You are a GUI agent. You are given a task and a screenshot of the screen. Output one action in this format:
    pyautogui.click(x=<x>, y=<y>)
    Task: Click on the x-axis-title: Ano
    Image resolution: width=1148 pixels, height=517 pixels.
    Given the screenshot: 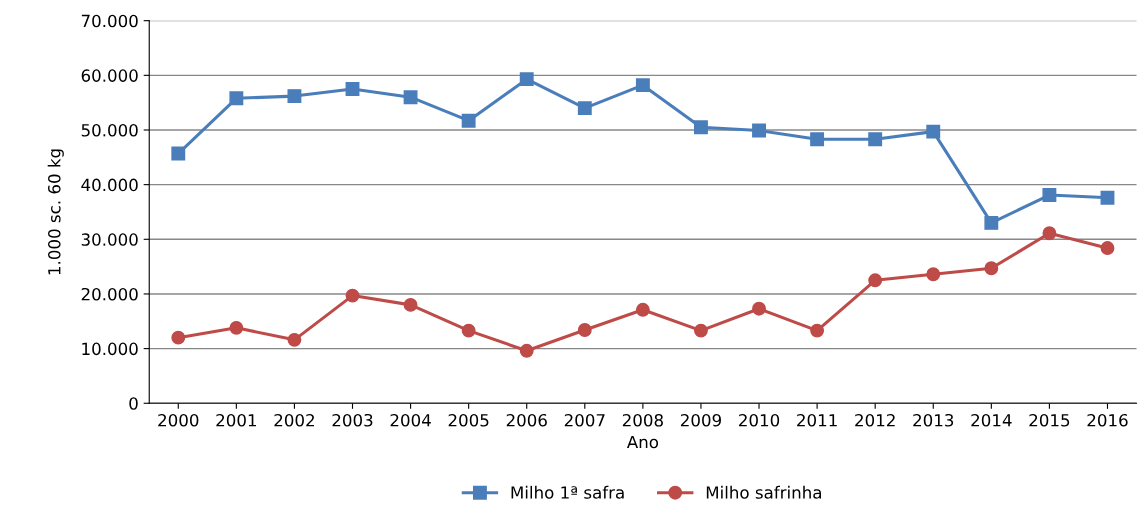 What is the action you would take?
    pyautogui.click(x=642, y=442)
    